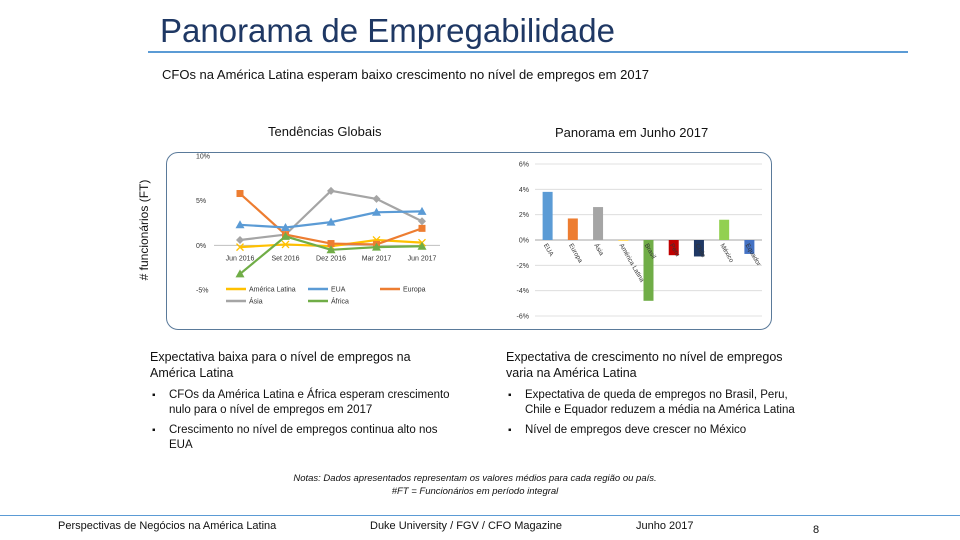 The width and height of the screenshot is (960, 540). Describe the element at coordinates (753, 256) in the screenshot. I see `bar-category-label: Equador` at that location.